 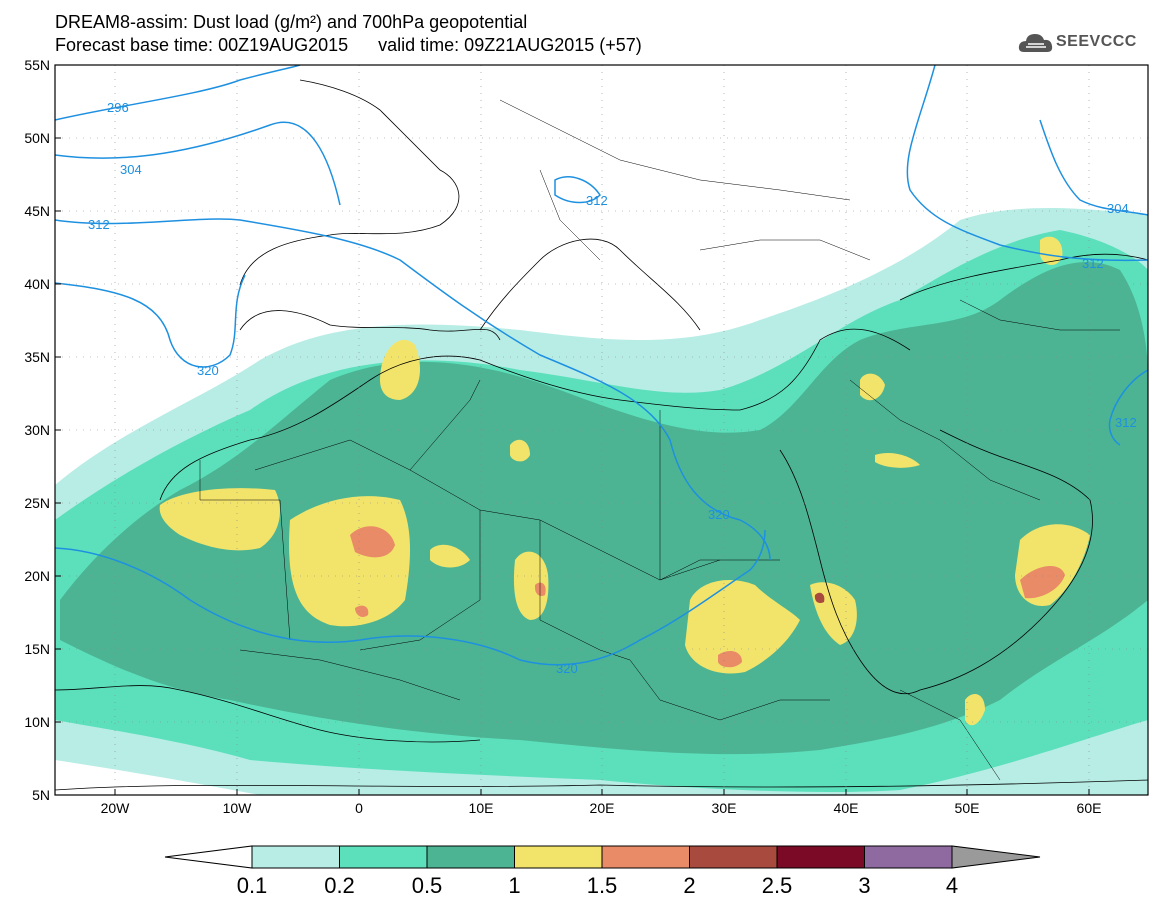 I want to click on lon-label: 20E, so click(x=602, y=808).